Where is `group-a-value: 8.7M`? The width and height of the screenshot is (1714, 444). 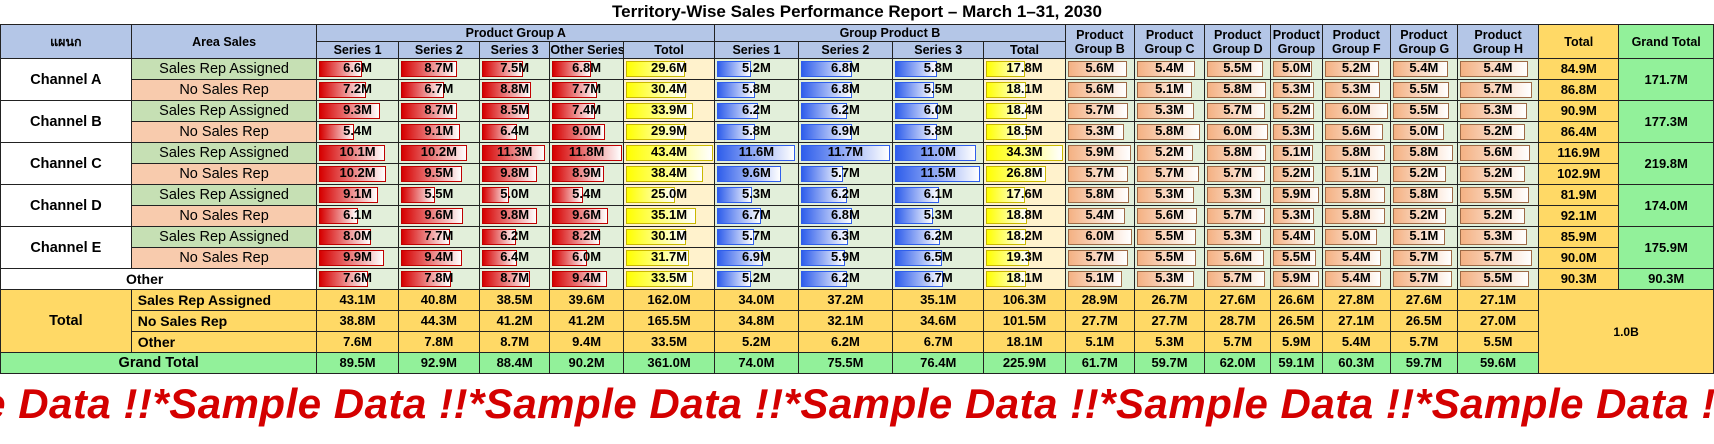 group-a-value: 8.7M is located at coordinates (439, 69).